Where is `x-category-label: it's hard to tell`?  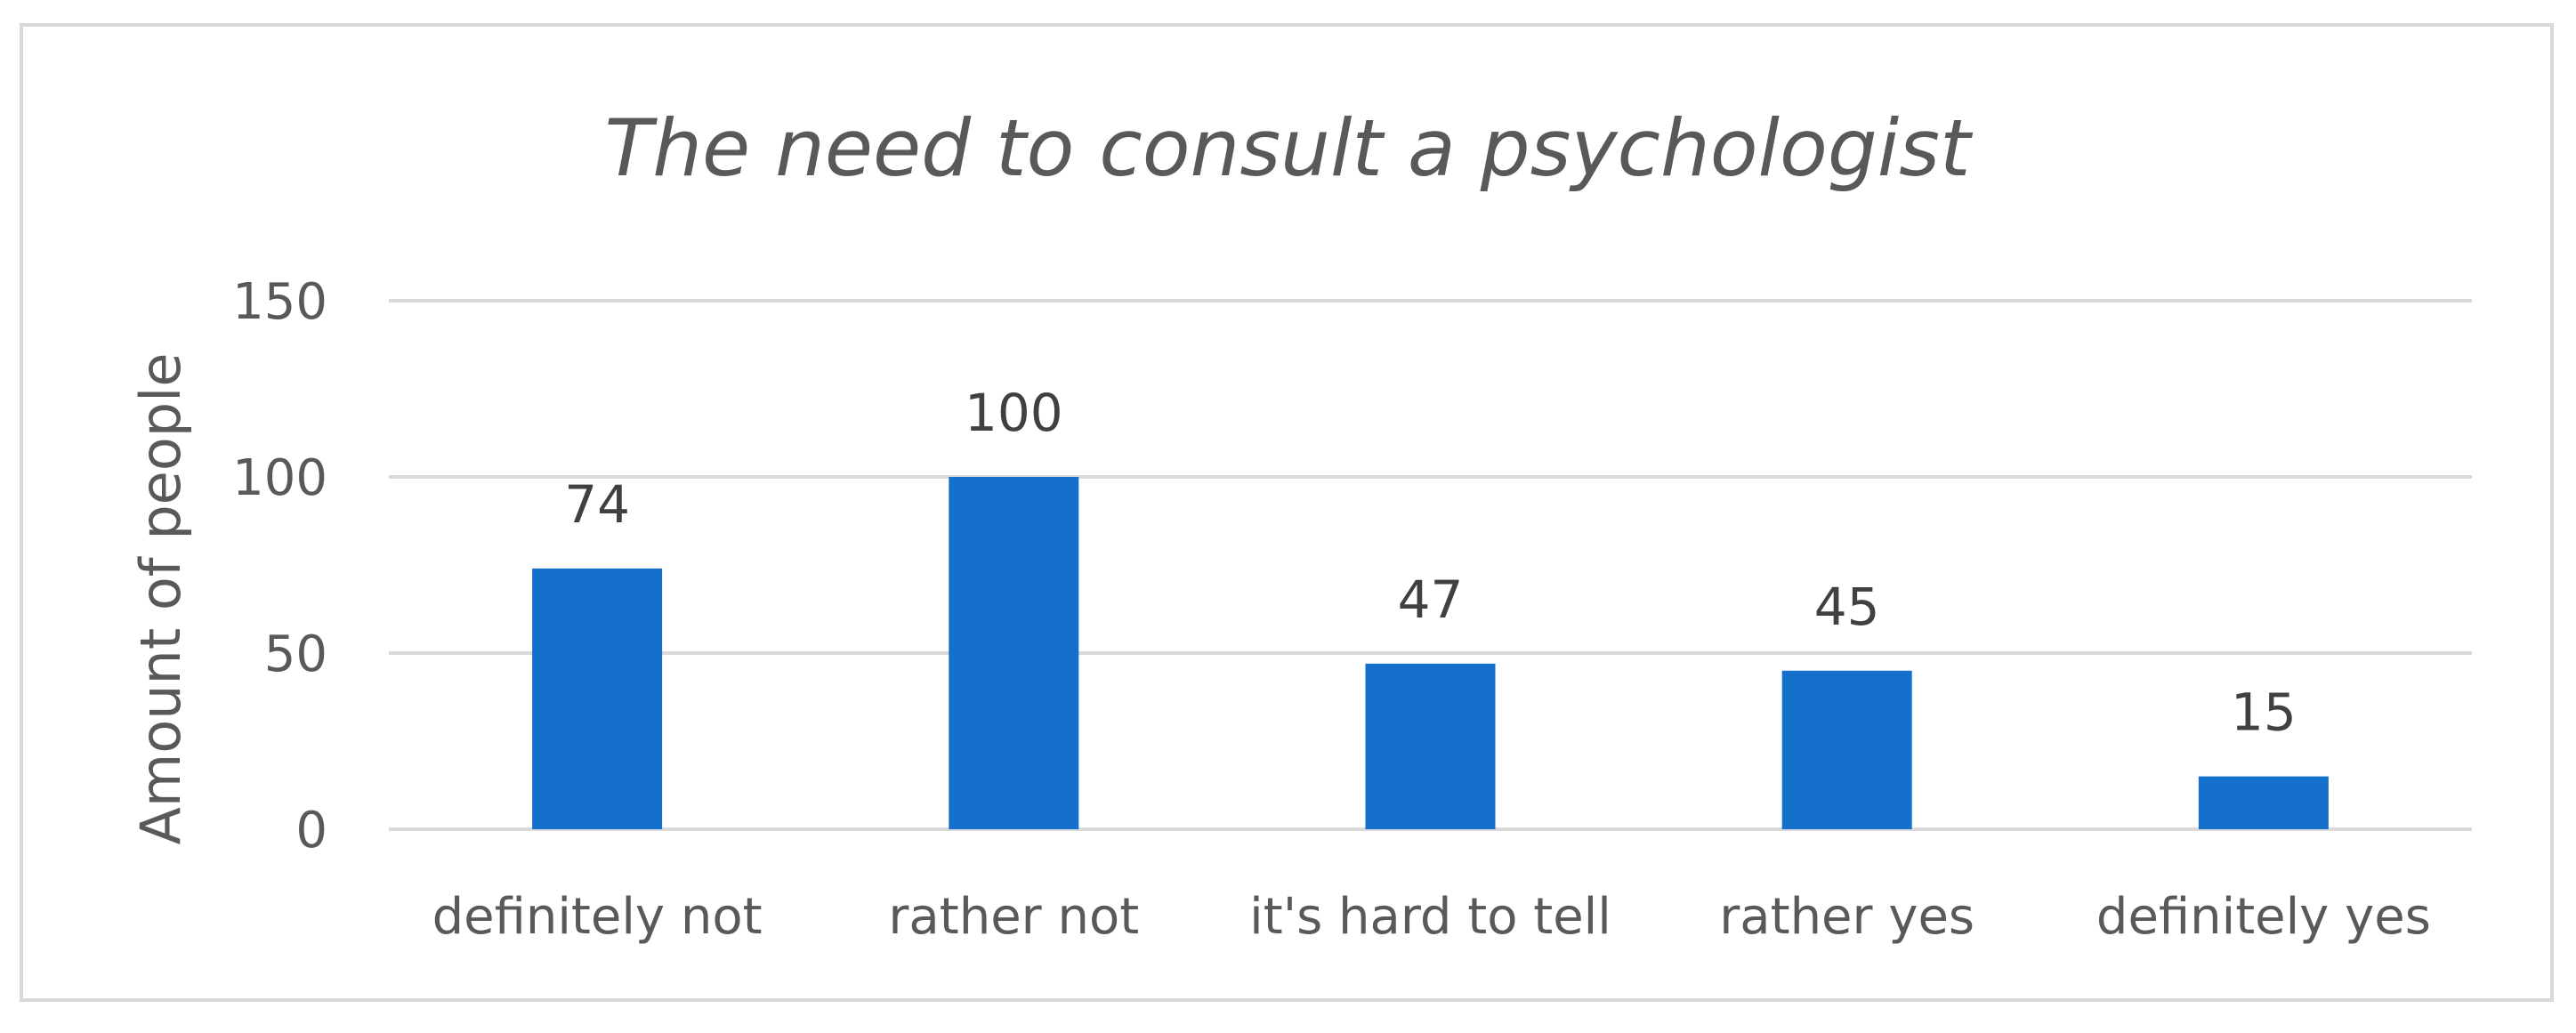
x-category-label: it's hard to tell is located at coordinates (1430, 917).